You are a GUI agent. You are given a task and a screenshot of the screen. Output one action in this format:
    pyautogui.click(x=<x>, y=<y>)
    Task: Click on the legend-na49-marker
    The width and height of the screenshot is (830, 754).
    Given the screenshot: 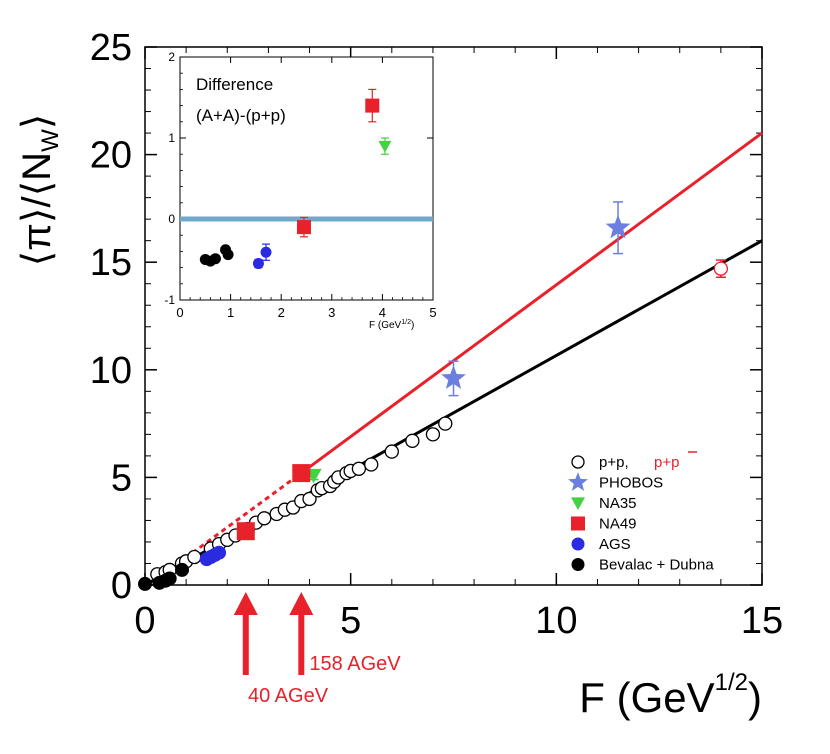 What is the action you would take?
    pyautogui.click(x=578, y=523)
    